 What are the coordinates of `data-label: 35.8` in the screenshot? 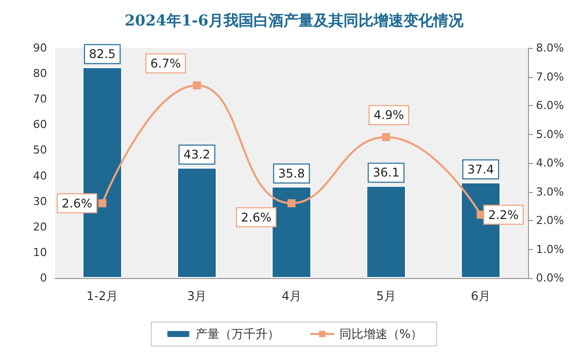 It's located at (291, 173).